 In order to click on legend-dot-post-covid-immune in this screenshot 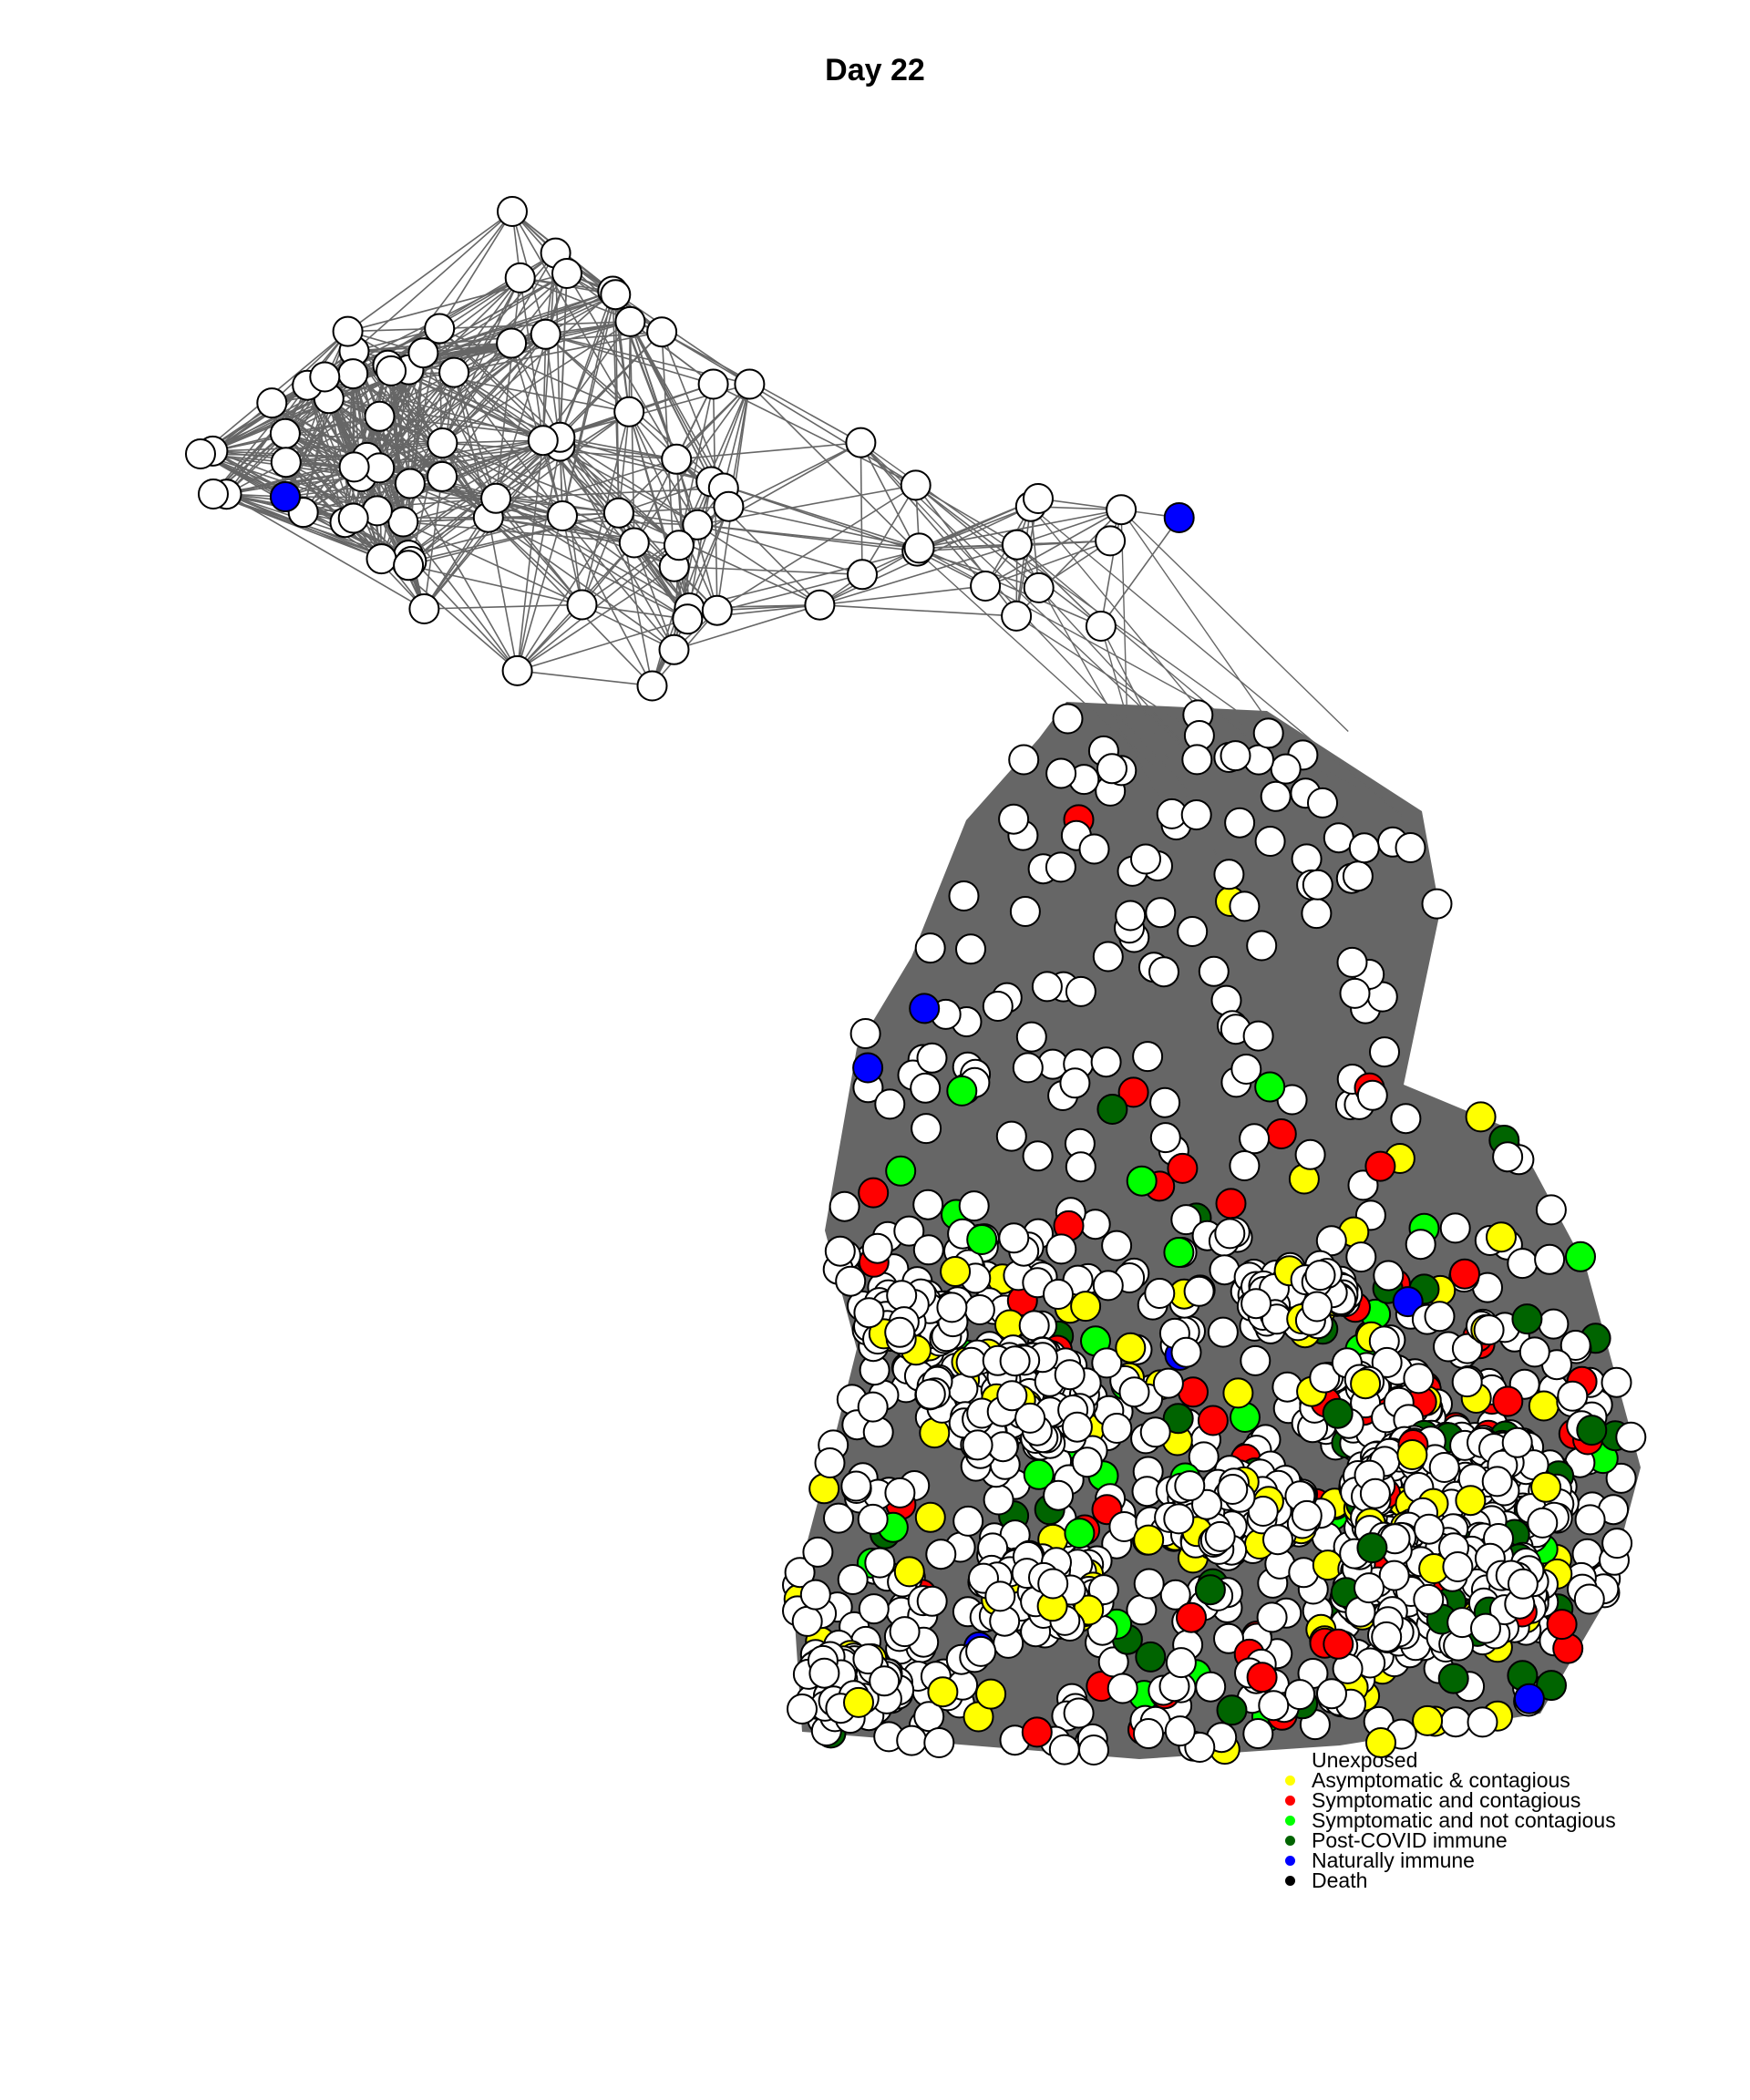, I will do `click(1290, 1841)`.